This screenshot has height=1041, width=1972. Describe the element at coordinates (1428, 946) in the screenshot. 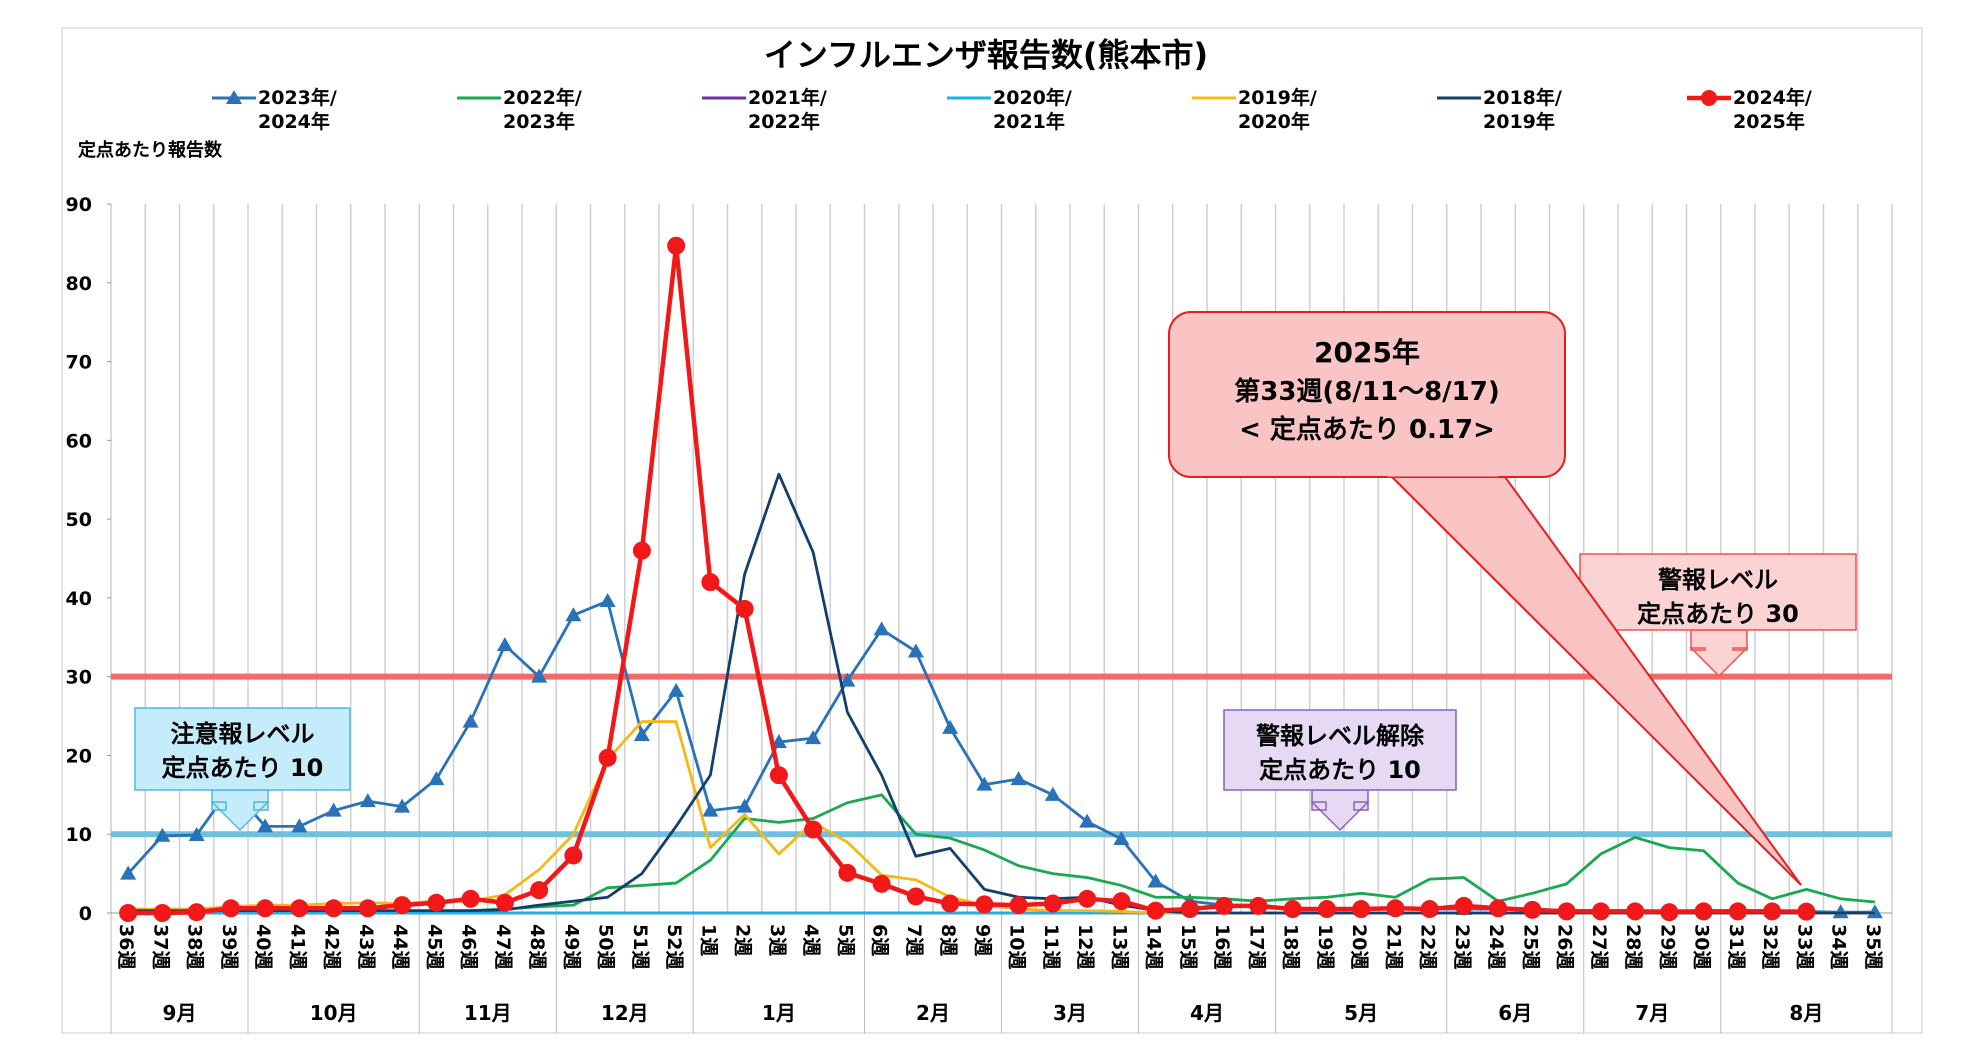

I see `x-tick-label: 22週` at that location.